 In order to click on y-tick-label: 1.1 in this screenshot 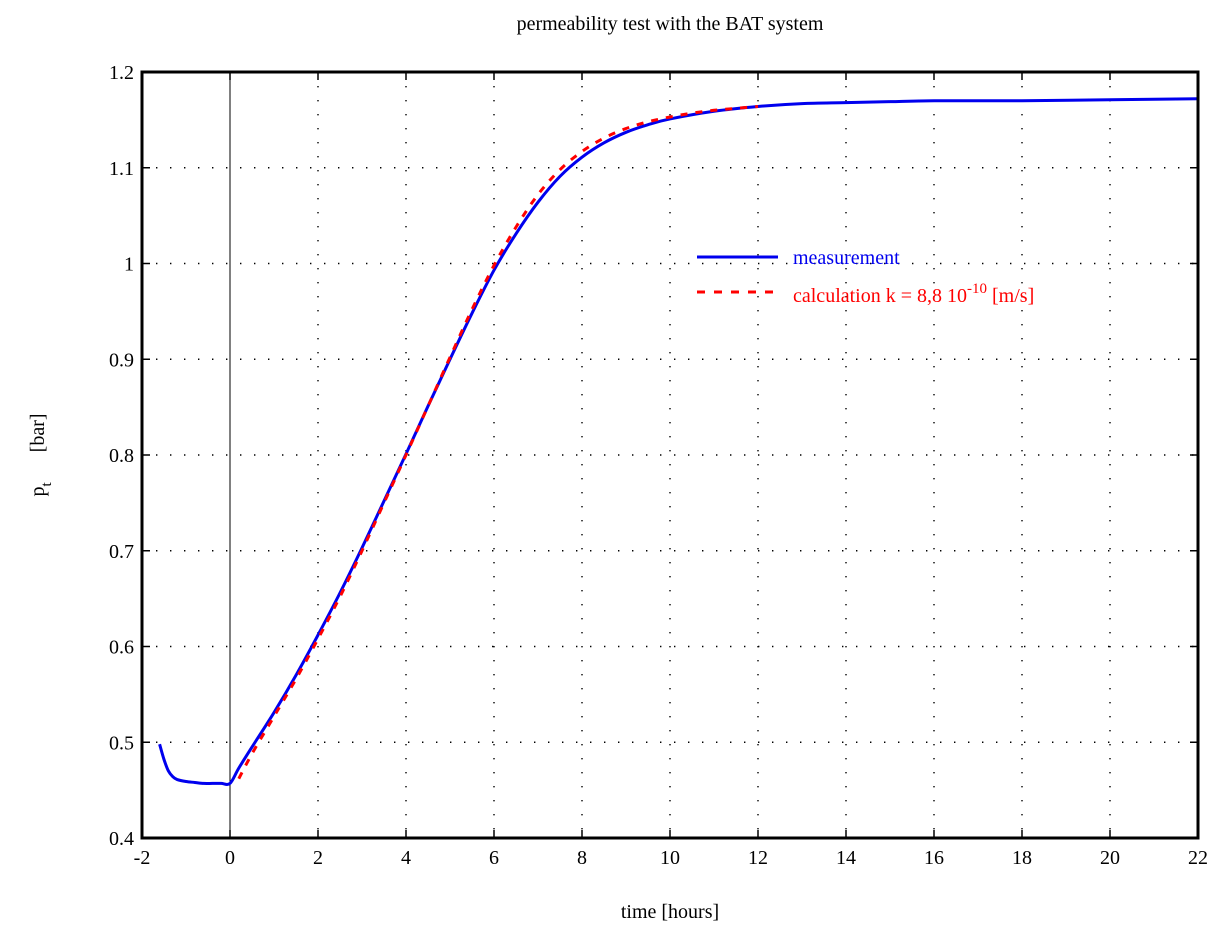, I will do `click(121, 169)`.